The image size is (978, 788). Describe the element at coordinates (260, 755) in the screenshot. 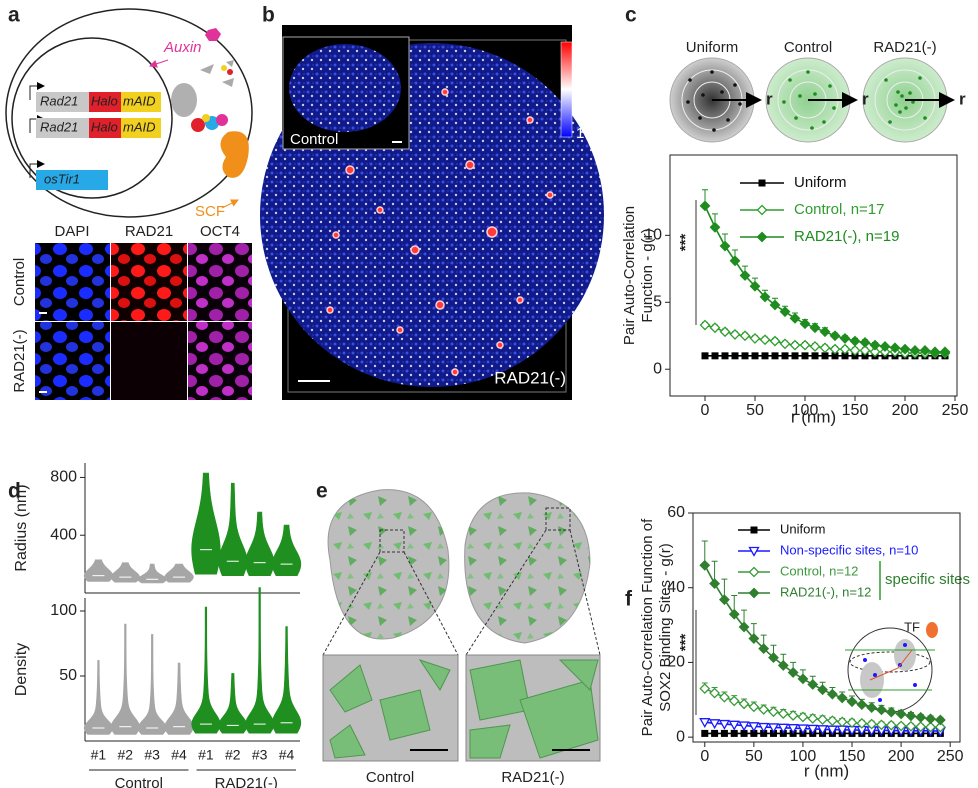

I see `x-tick-label: #3` at that location.